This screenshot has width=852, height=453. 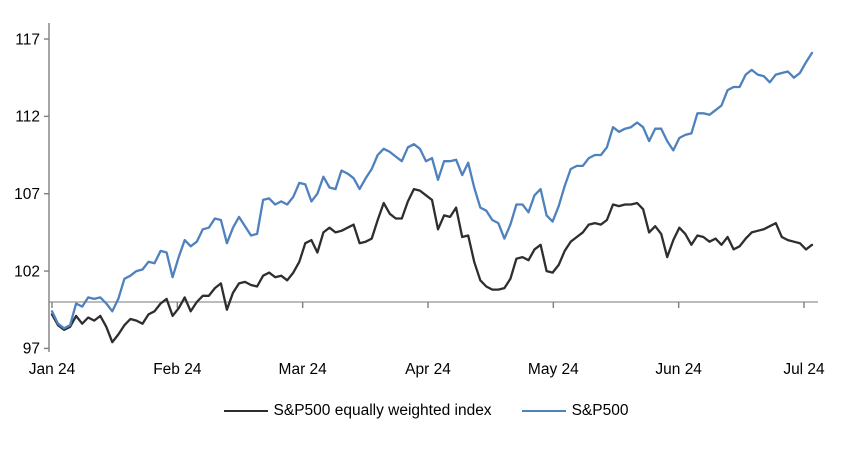 I want to click on y-tick-label: 102, so click(x=27, y=271).